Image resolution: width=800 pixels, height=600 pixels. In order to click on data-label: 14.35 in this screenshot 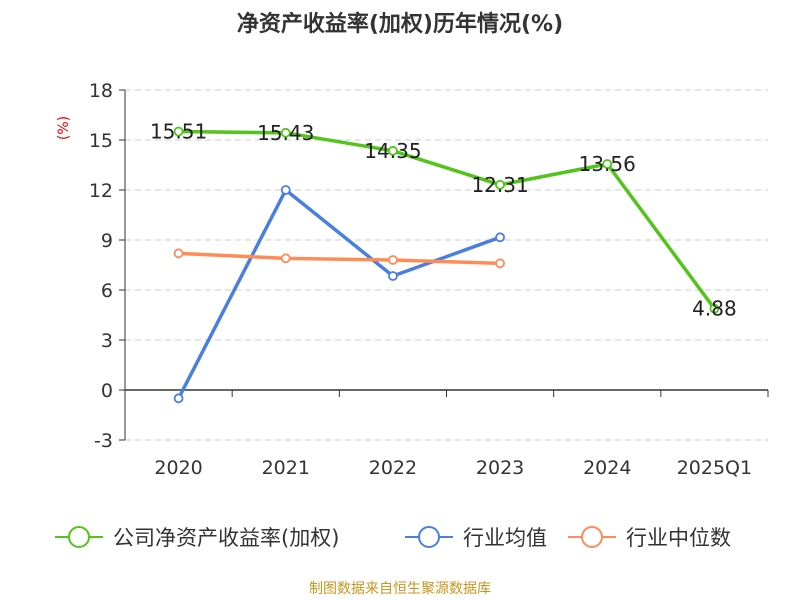, I will do `click(392, 151)`.